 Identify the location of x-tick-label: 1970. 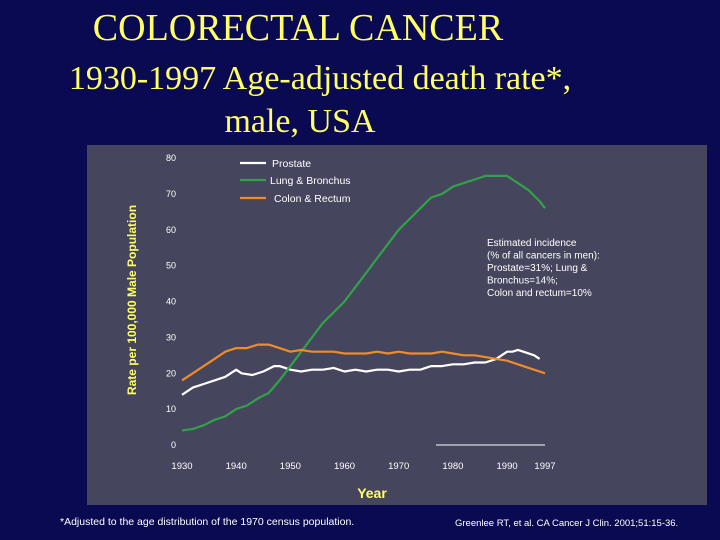
(398, 466).